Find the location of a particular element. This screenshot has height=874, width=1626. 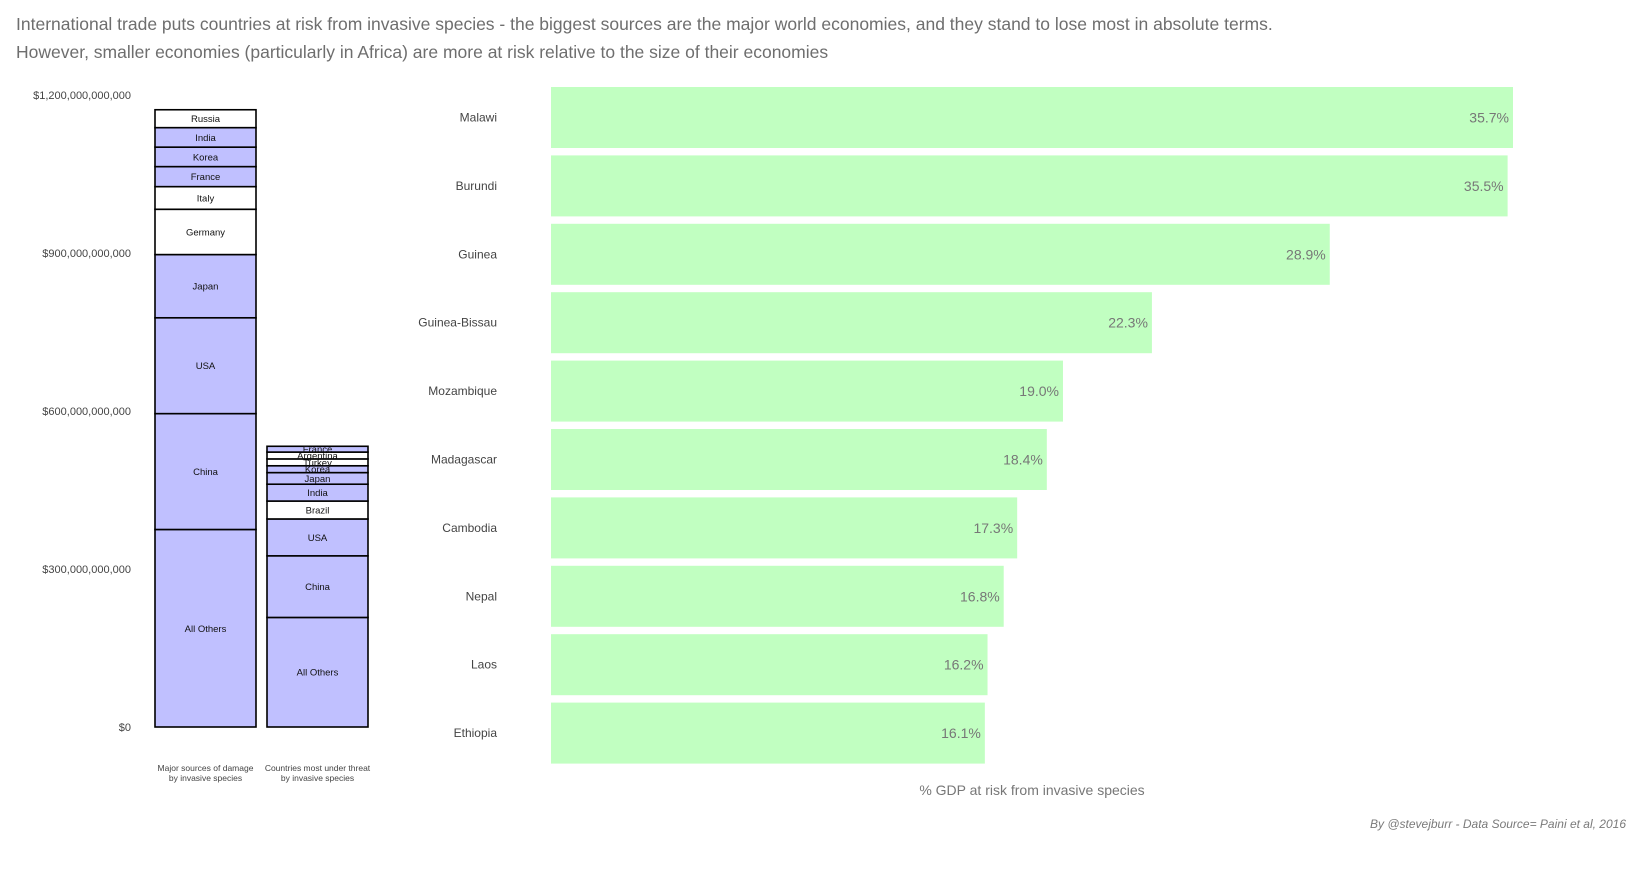

country-label: Laos is located at coordinates (484, 665).